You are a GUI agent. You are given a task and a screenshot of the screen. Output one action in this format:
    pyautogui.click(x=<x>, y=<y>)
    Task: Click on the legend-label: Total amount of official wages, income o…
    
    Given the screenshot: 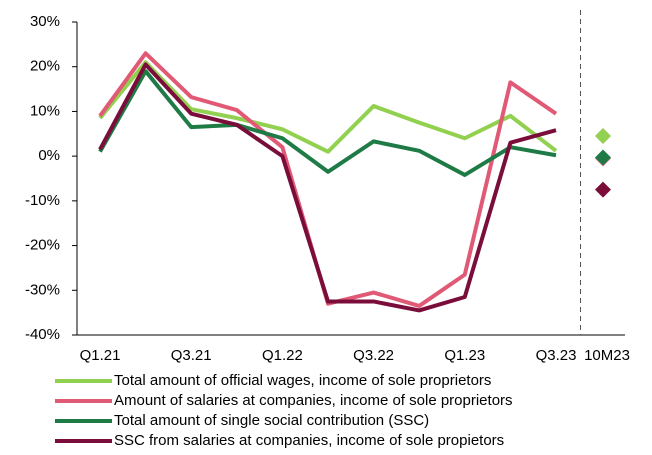 What is the action you would take?
    pyautogui.click(x=302, y=380)
    